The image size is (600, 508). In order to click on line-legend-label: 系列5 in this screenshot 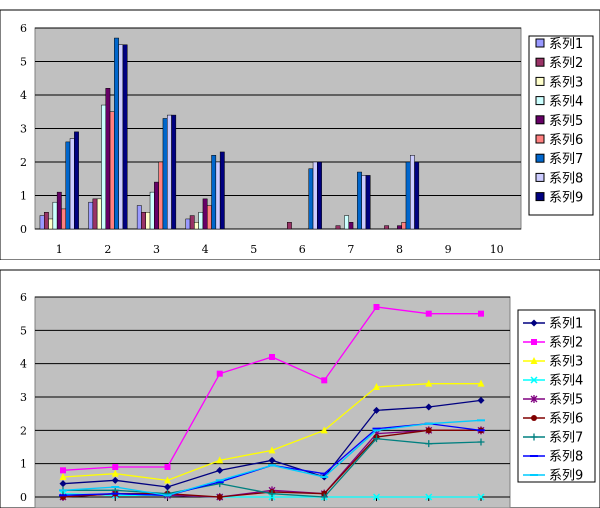, I will do `click(566, 400)`.